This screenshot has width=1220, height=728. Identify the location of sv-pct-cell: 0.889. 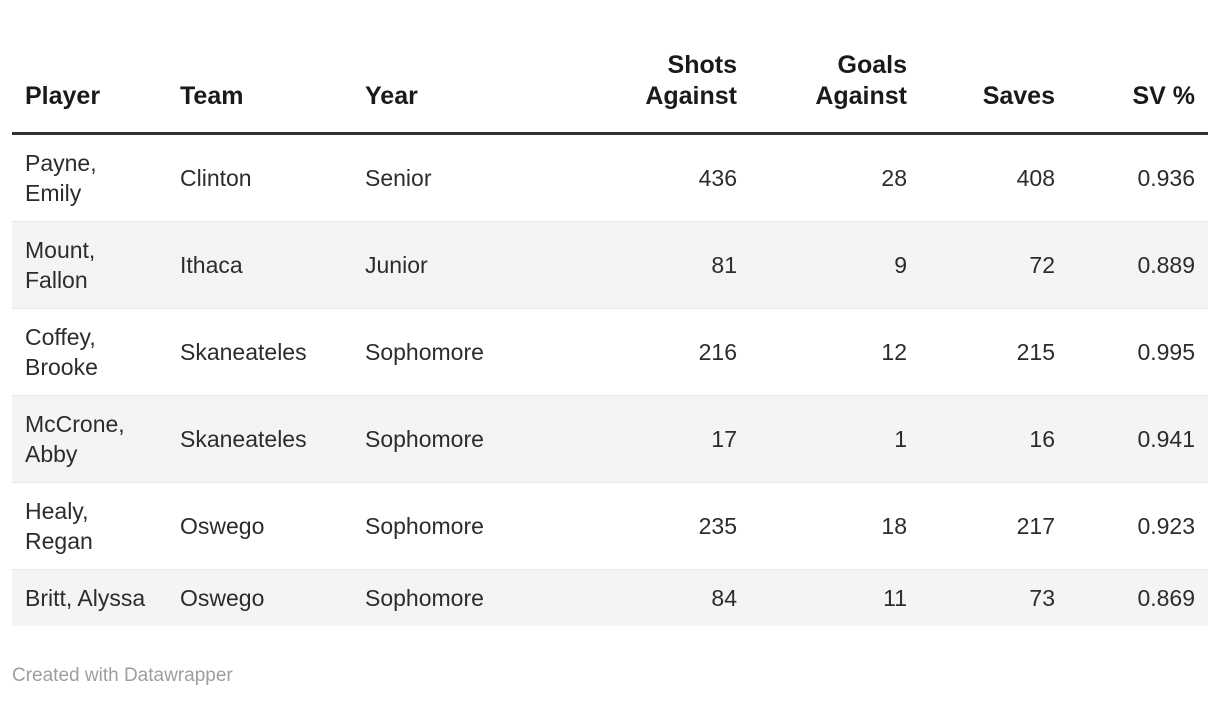
(1166, 265).